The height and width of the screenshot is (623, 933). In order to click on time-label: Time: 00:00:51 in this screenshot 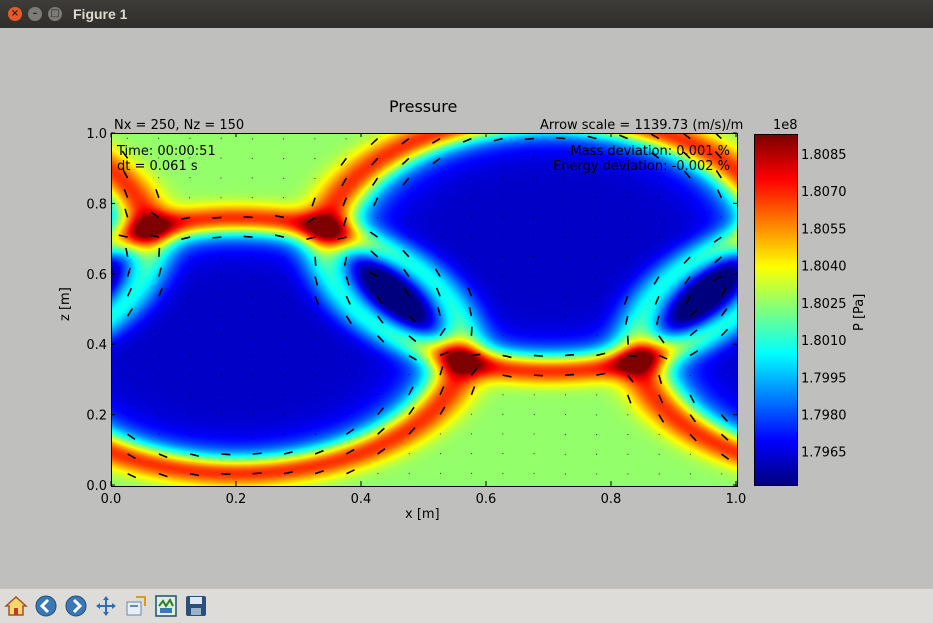, I will do `click(166, 151)`.